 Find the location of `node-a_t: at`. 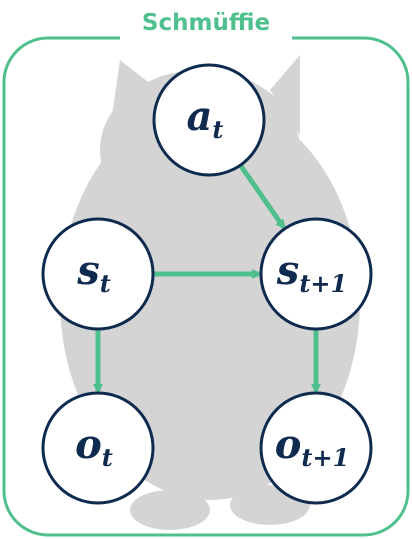

node-a_t: at is located at coordinates (209, 120).